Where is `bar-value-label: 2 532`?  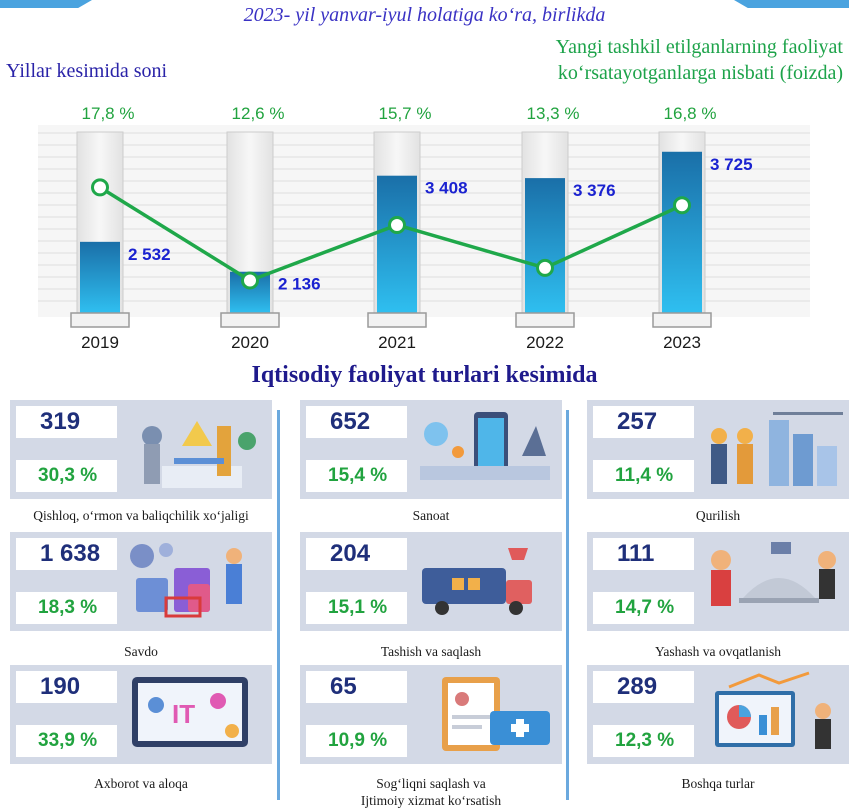
bar-value-label: 2 532 is located at coordinates (149, 254).